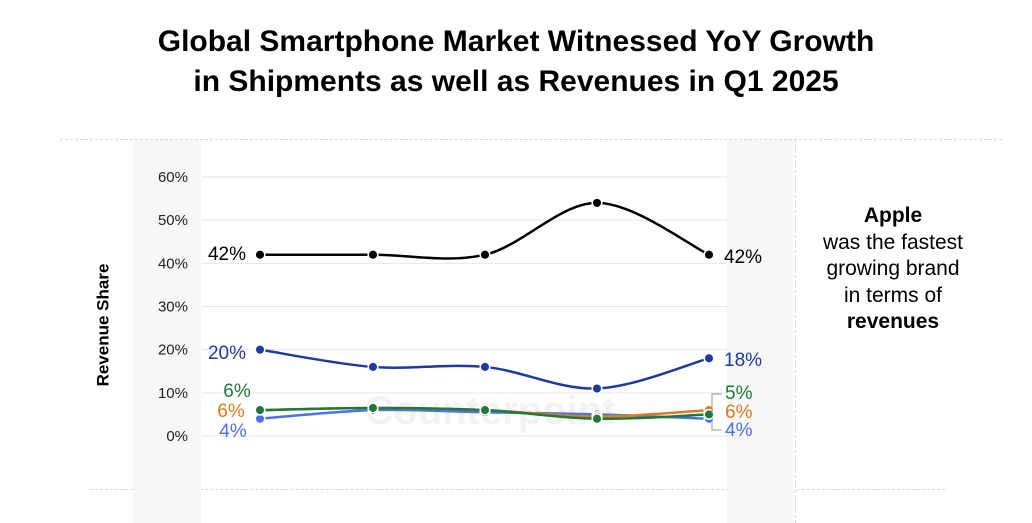  Describe the element at coordinates (173, 177) in the screenshot. I see `y-tick-label: 60%` at that location.